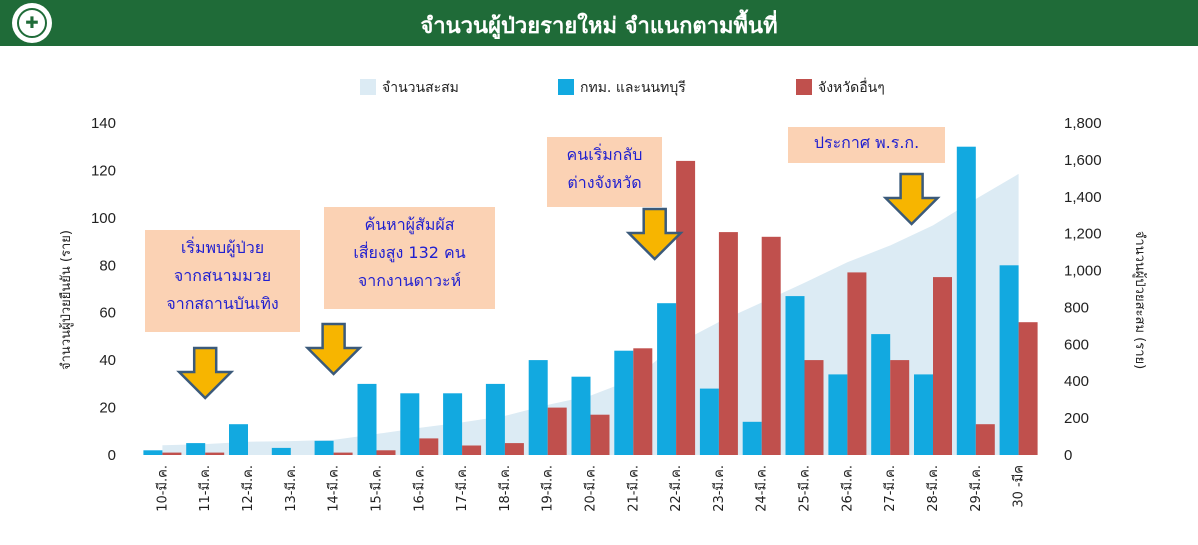 The height and width of the screenshot is (545, 1198). I want to click on annotation-line: คนเริ่มกลับ, so click(604, 154).